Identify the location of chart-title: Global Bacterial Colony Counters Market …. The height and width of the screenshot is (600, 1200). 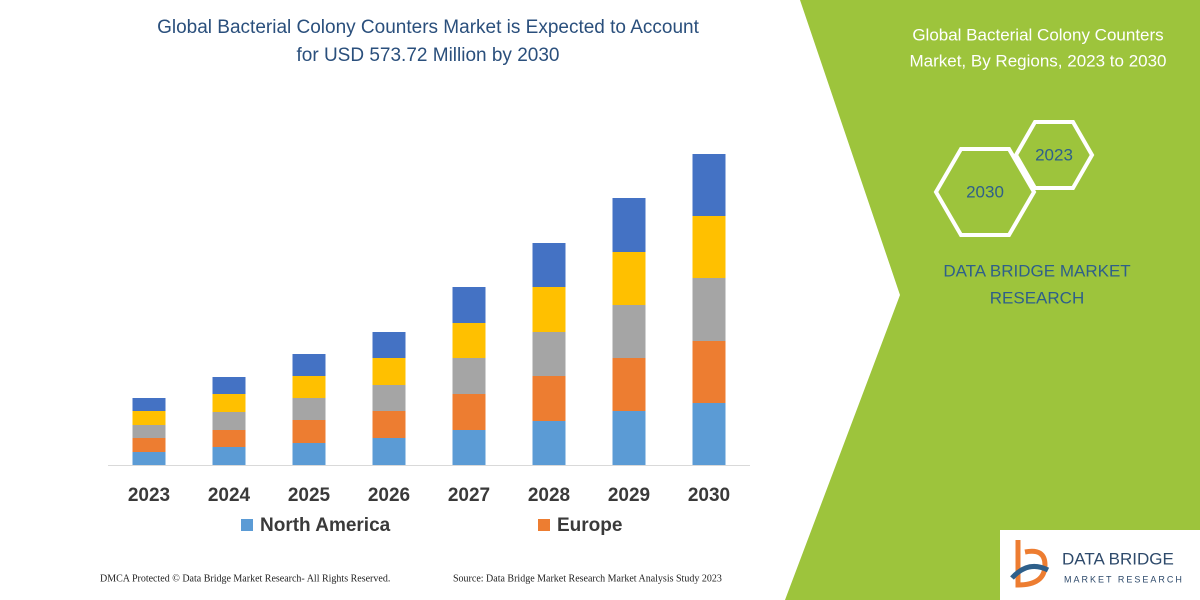
(428, 27).